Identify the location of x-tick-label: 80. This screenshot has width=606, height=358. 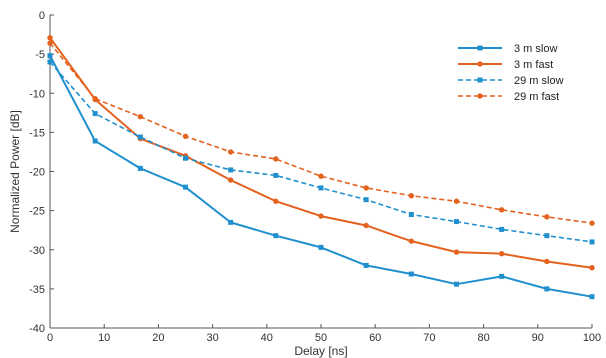
(483, 338).